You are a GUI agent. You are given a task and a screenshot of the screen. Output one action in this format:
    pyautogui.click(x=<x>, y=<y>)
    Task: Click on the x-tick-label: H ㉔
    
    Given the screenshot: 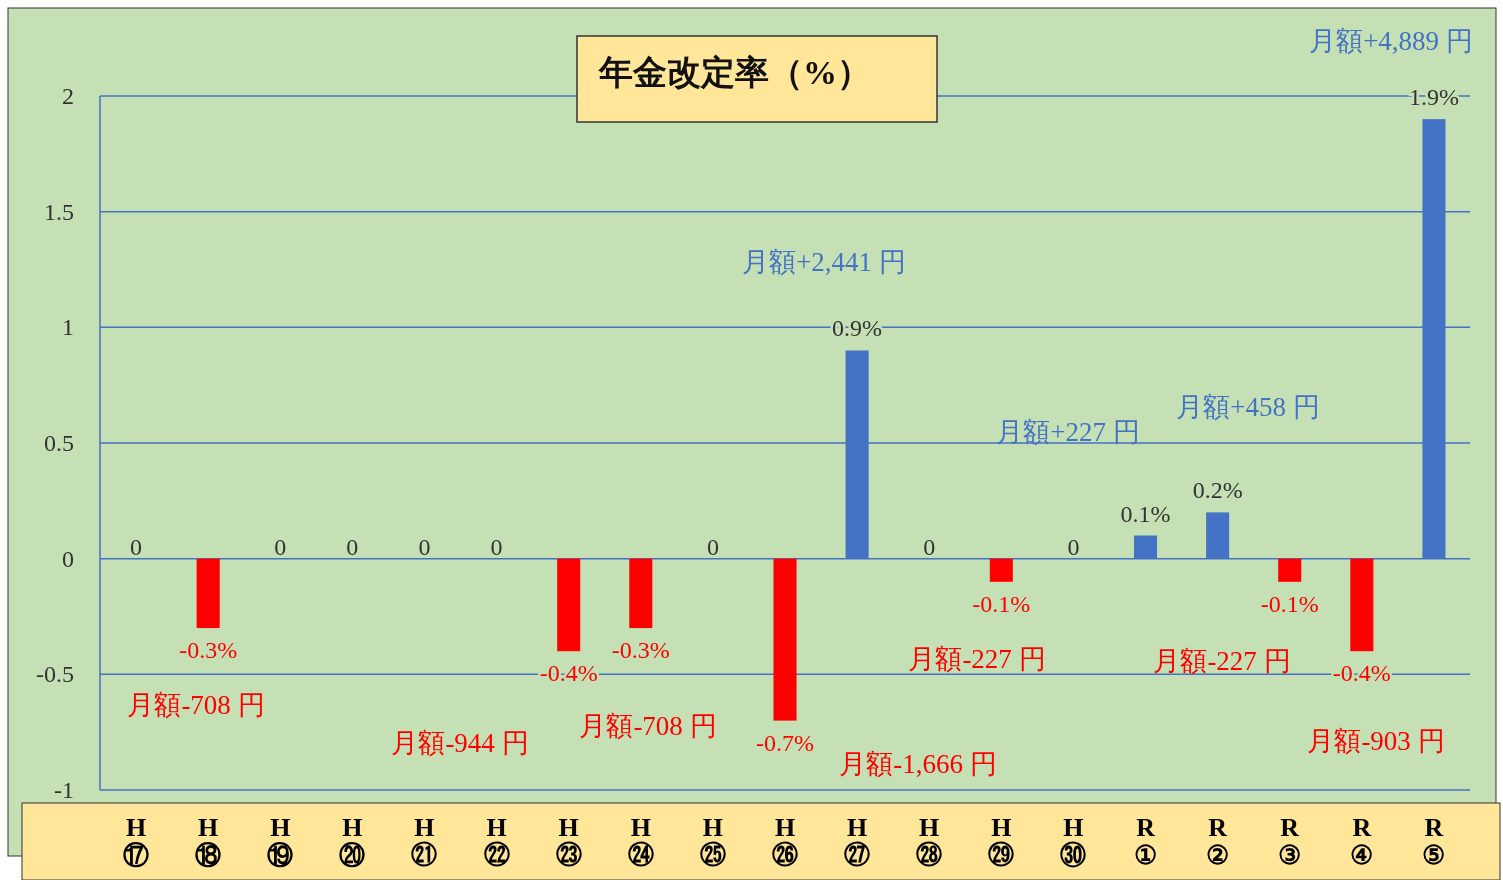 What is the action you would take?
    pyautogui.click(x=640, y=841)
    